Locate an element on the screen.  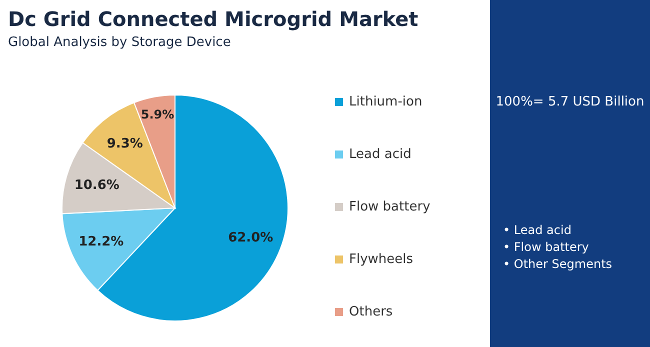
chart-title: Dc Grid Connected Microgrid Market is located at coordinates (213, 19).